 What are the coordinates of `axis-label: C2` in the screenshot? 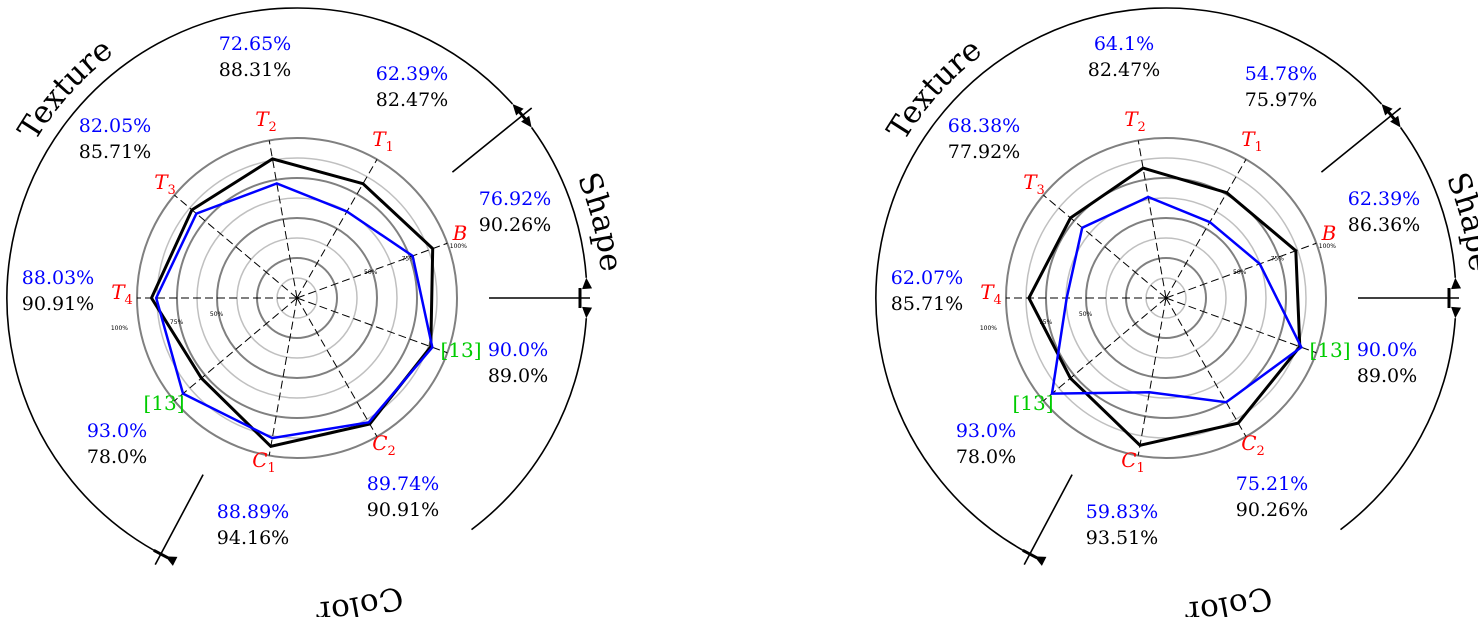 It's located at (1253, 445).